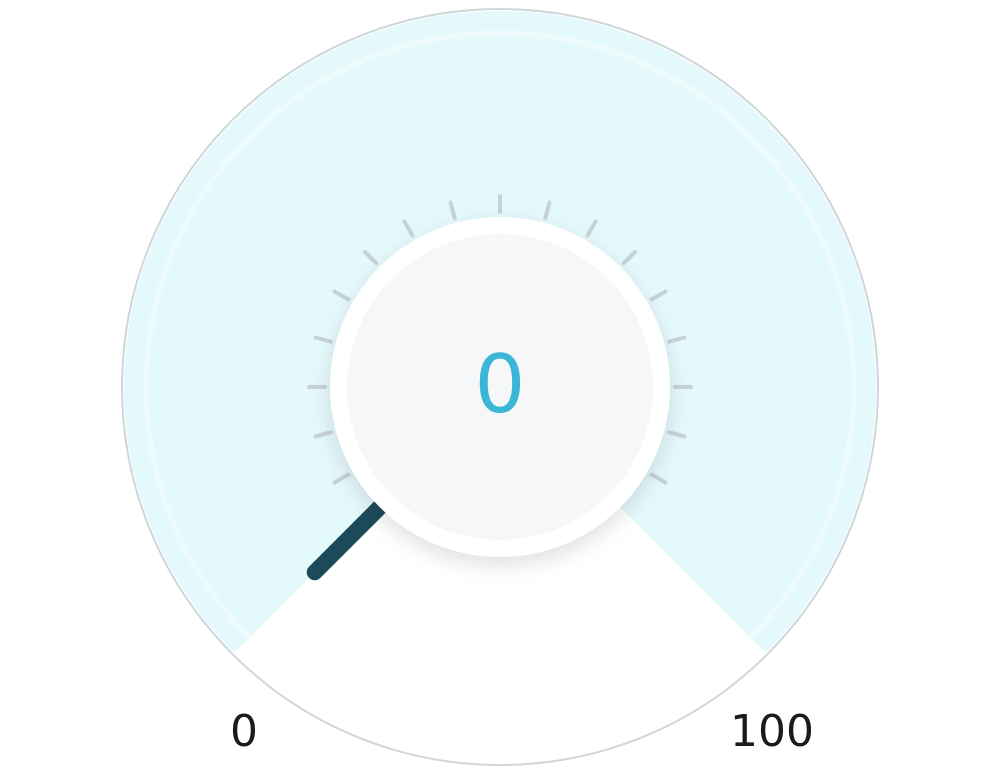 The height and width of the screenshot is (778, 994). I want to click on gauge-max-label: 100, so click(772, 731).